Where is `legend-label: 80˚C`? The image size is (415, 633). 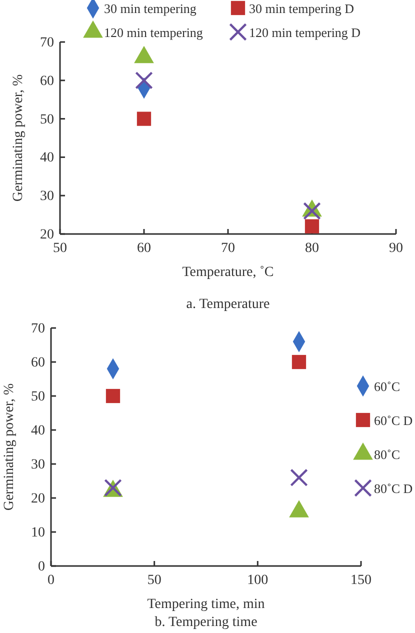
legend-label: 80˚C is located at coordinates (387, 454).